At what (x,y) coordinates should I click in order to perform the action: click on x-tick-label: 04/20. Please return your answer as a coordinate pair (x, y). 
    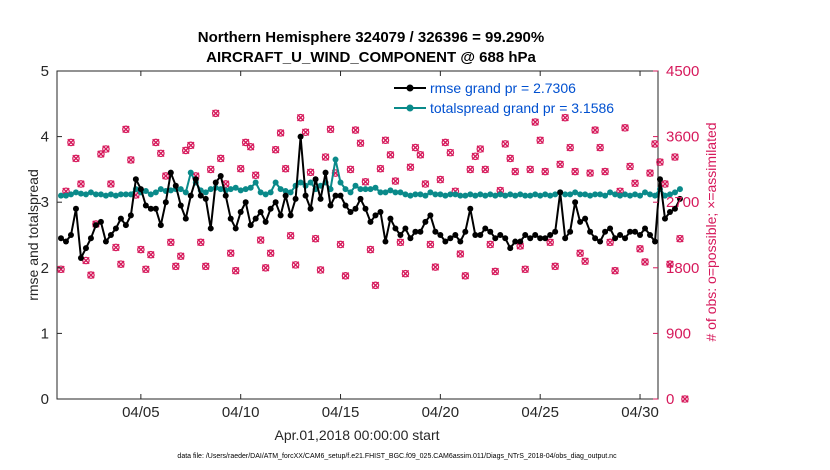
    Looking at the image, I should click on (441, 412).